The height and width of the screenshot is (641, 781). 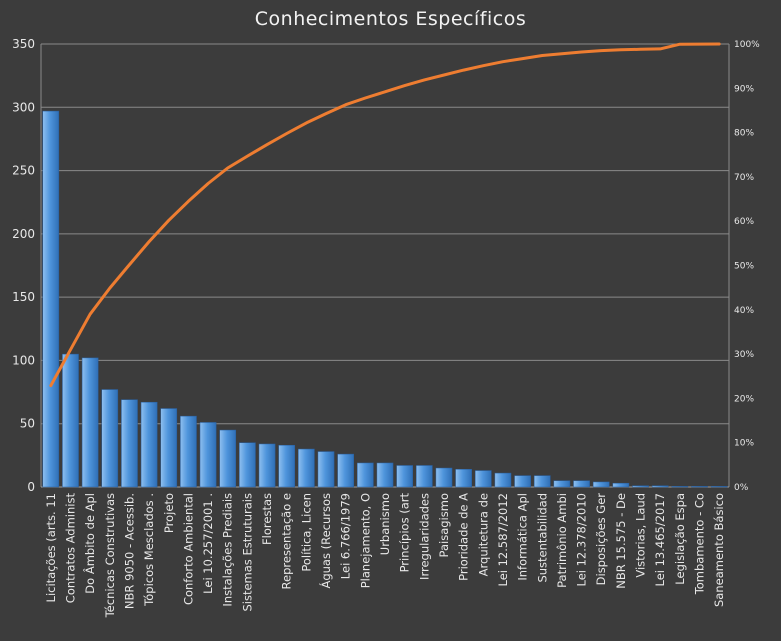 I want to click on x-tick-label: Tombamento - Co, so click(x=700, y=544).